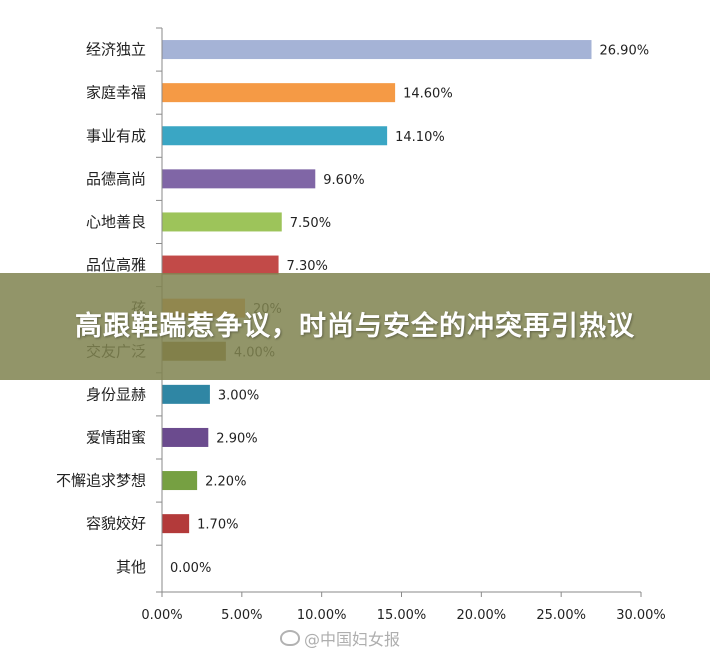  What do you see at coordinates (225, 482) in the screenshot?
I see `value-label: 2.20%` at bounding box center [225, 482].